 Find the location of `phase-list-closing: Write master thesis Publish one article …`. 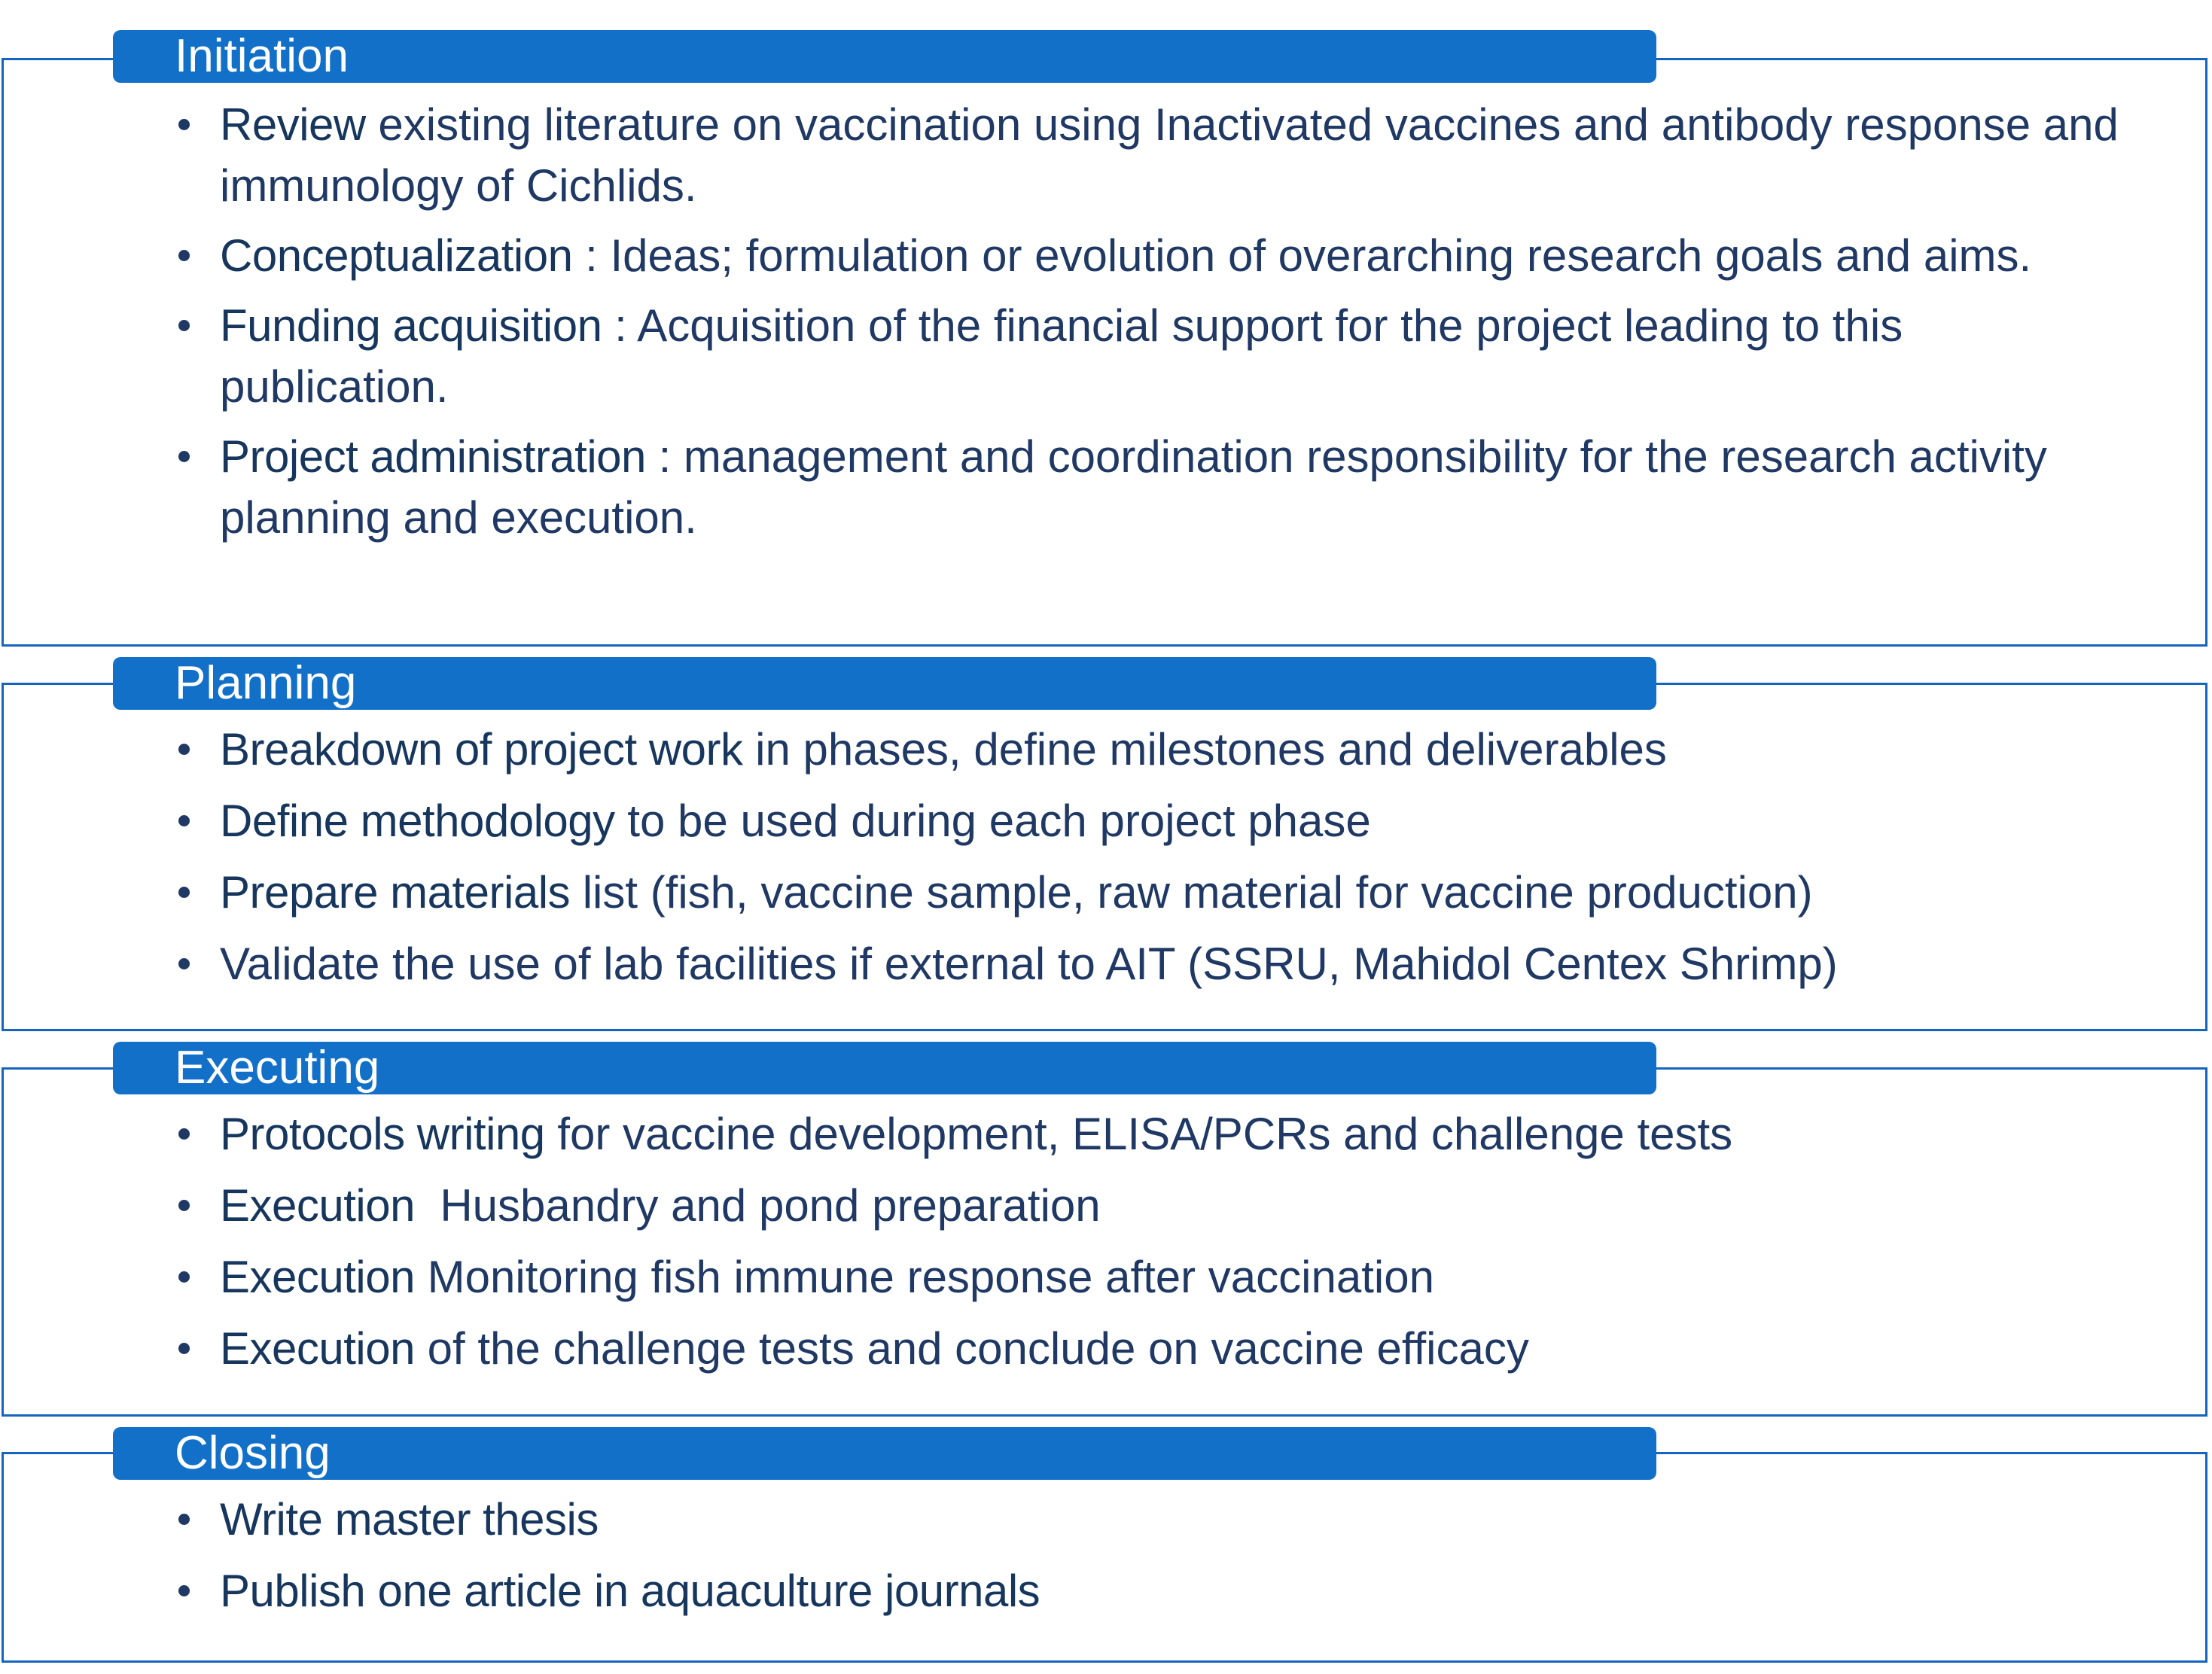

phase-list-closing: Write master thesis Publish one article … is located at coordinates (1106, 1560).